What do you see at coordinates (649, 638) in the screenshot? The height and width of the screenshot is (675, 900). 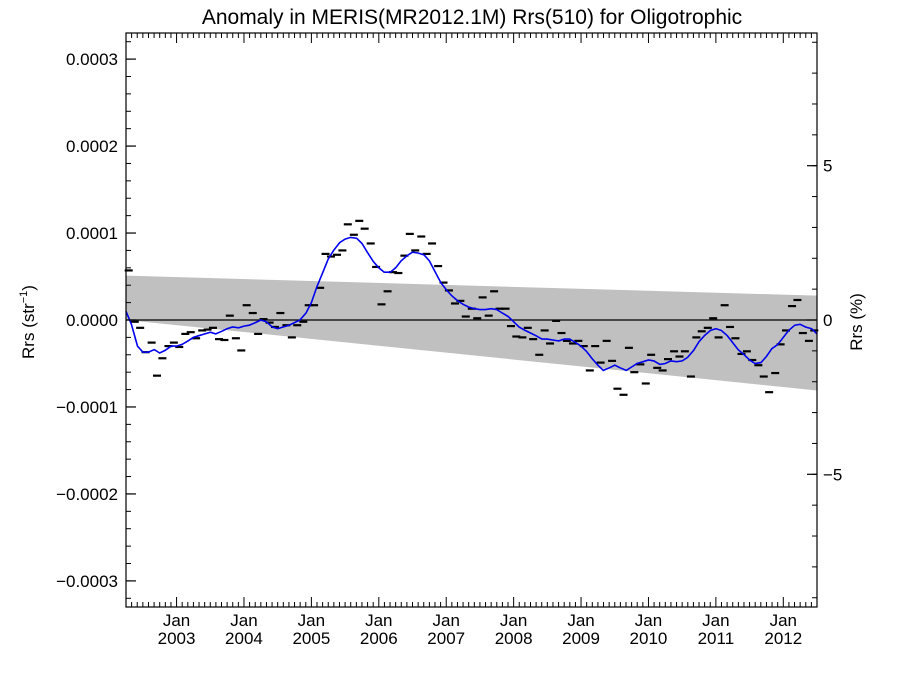 I see `x-tick-label-year: 2010` at bounding box center [649, 638].